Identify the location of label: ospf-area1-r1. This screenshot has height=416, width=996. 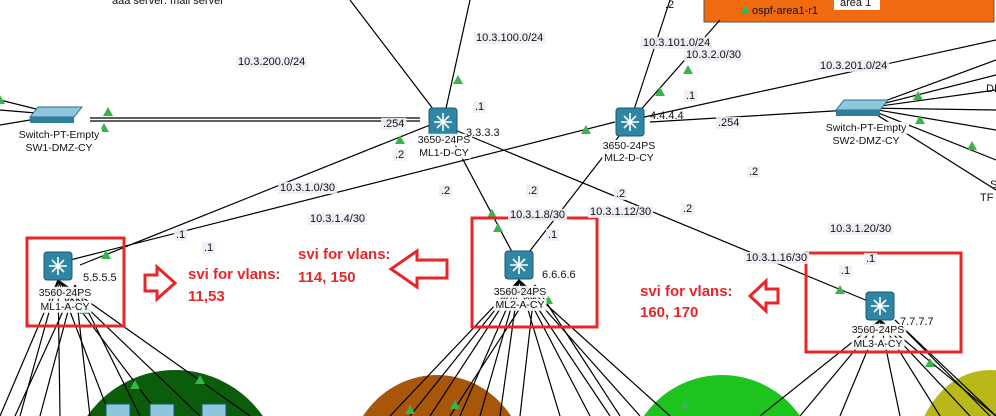
(785, 11).